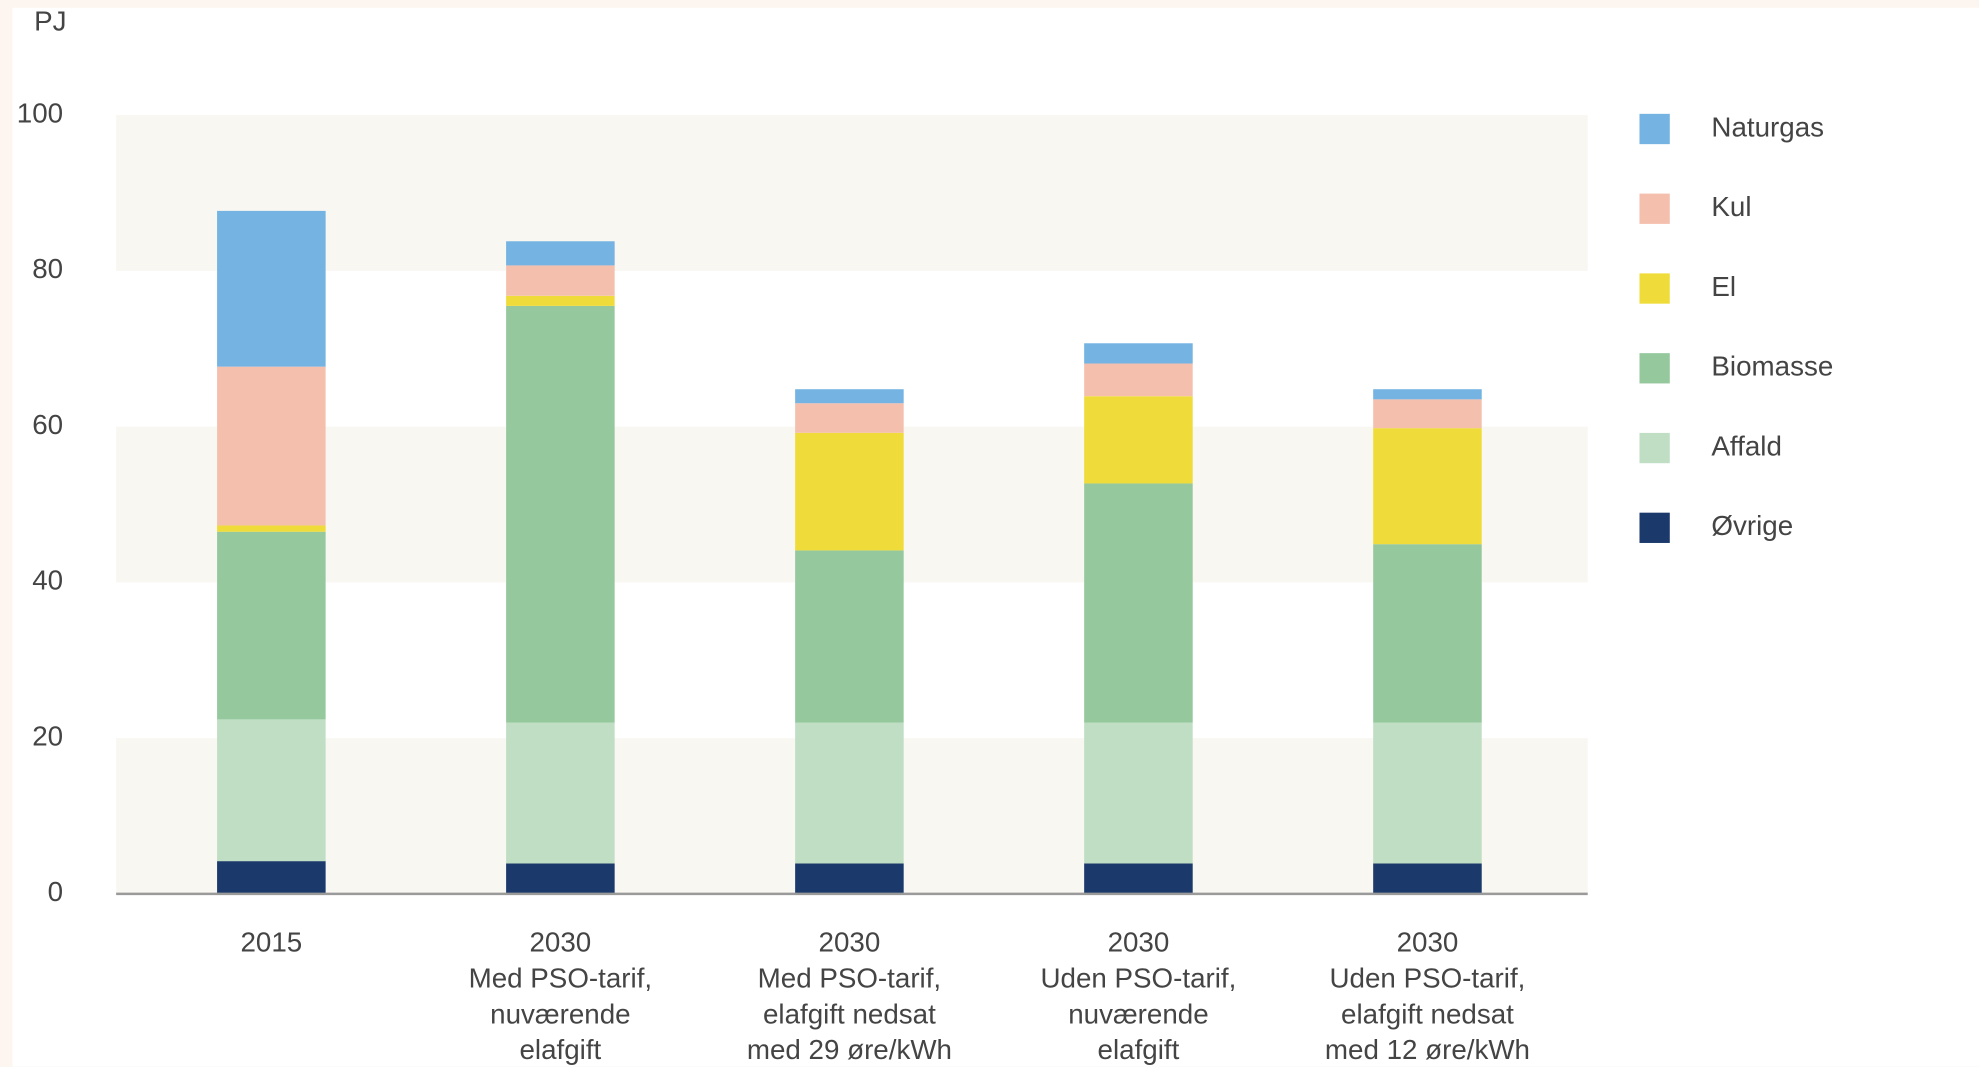 The height and width of the screenshot is (1067, 1979). What do you see at coordinates (852, 193) in the screenshot?
I see `grid-band` at bounding box center [852, 193].